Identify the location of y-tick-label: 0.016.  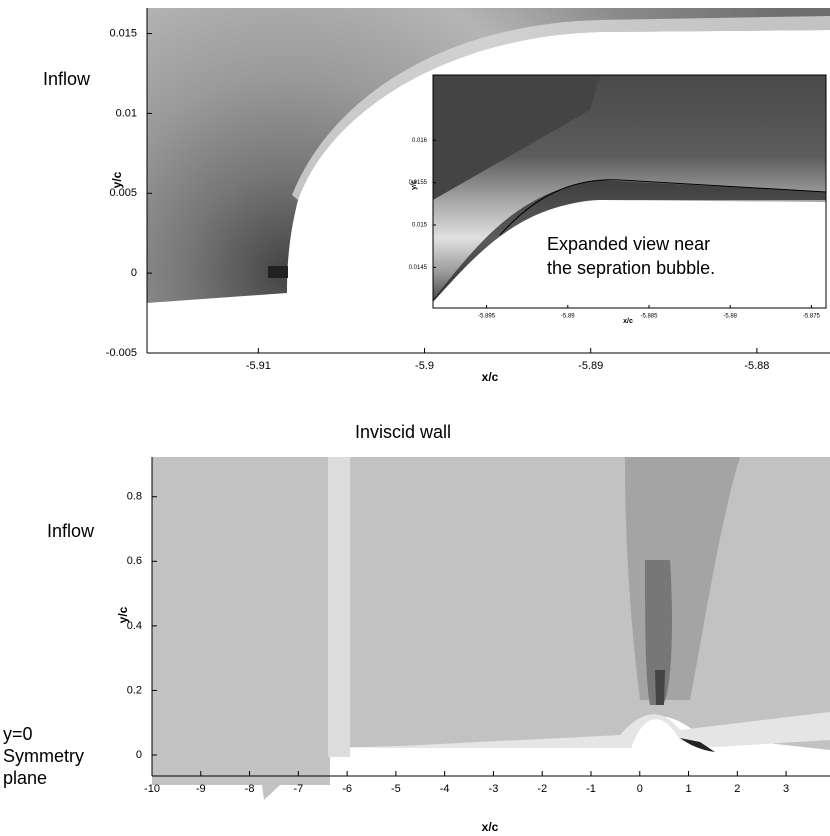
(420, 141).